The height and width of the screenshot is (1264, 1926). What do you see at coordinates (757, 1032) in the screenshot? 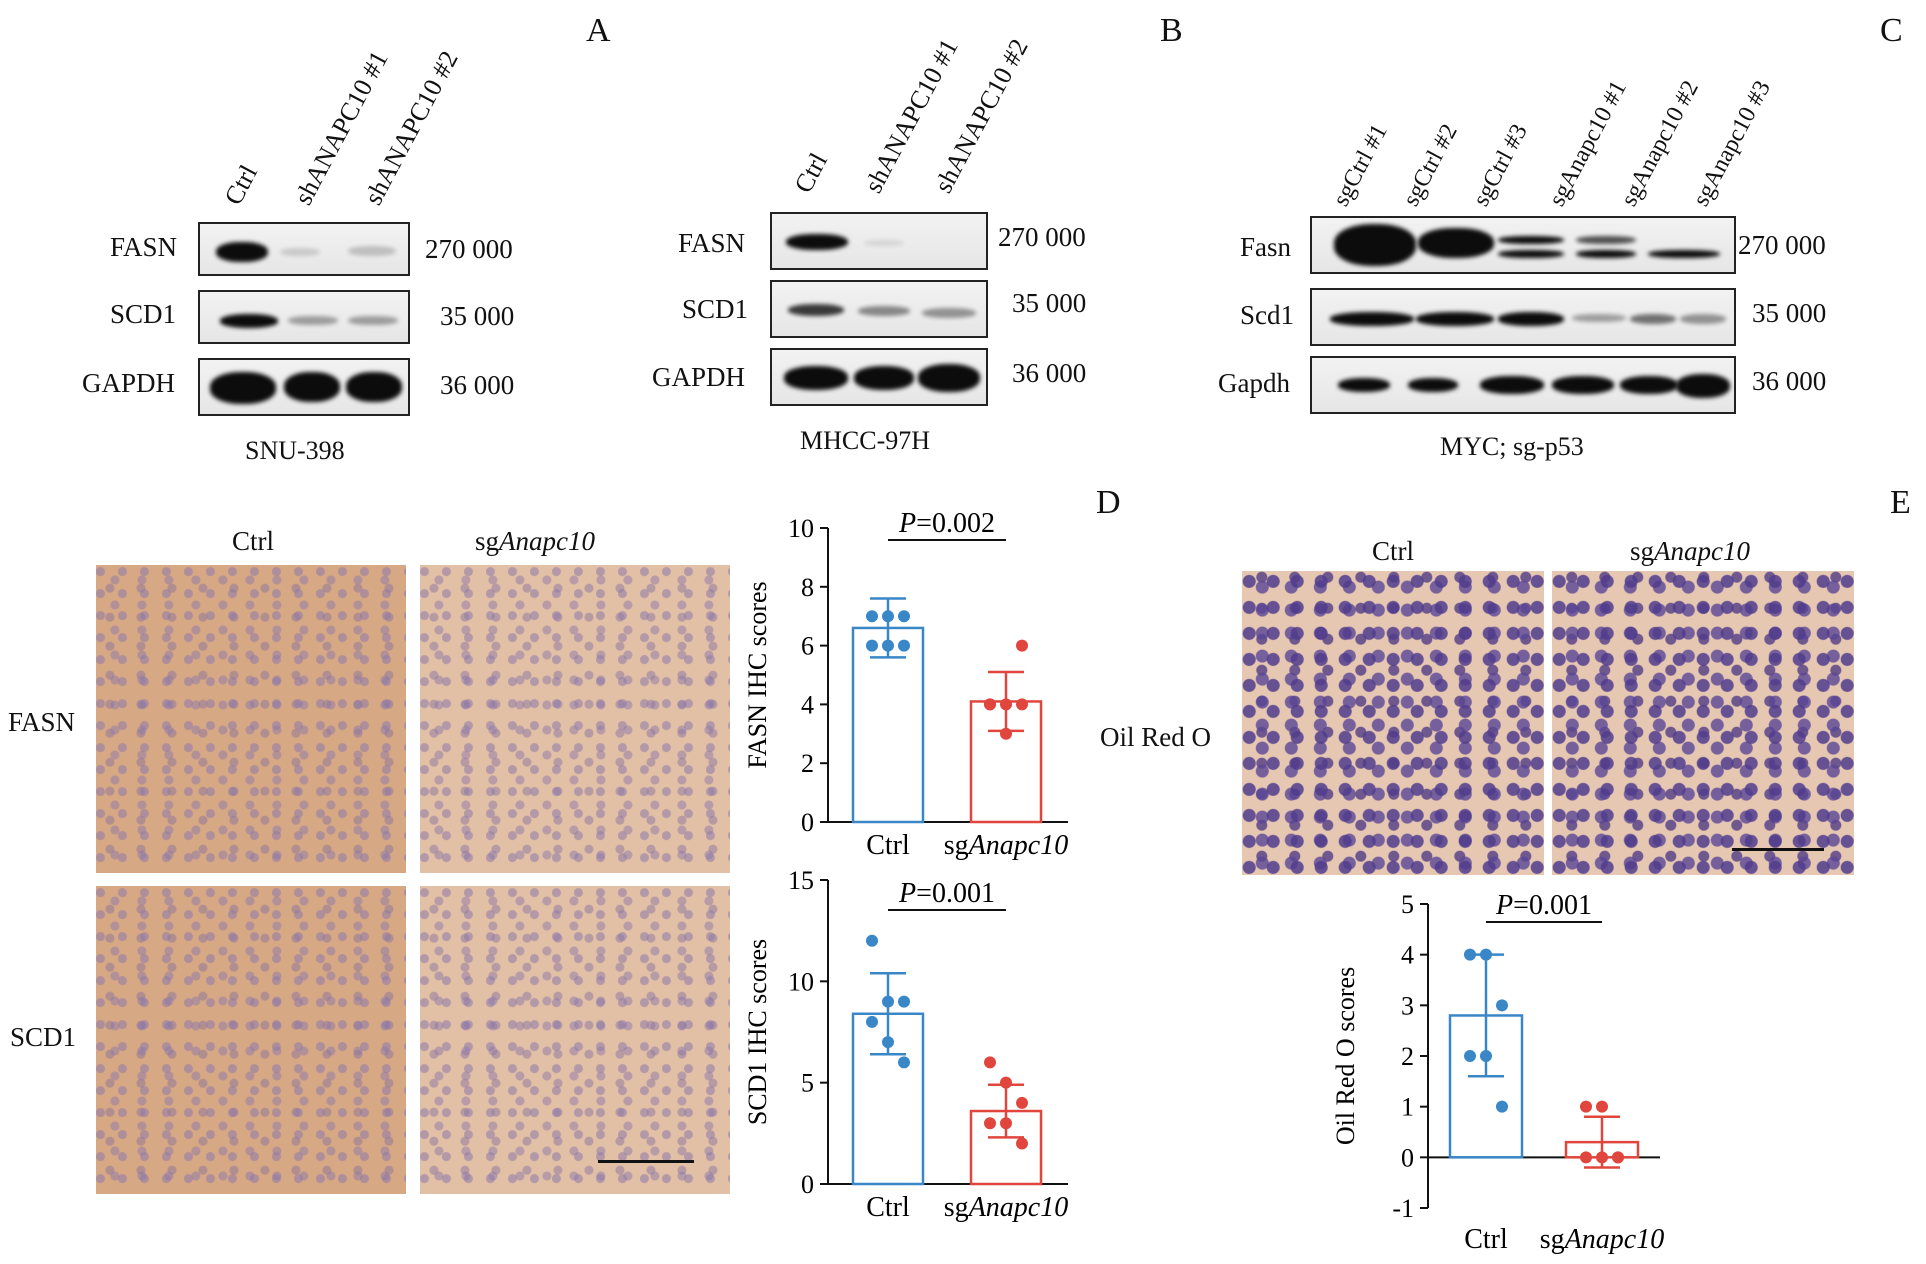
I see `y-axis-label: SCD1 IHC scores` at bounding box center [757, 1032].